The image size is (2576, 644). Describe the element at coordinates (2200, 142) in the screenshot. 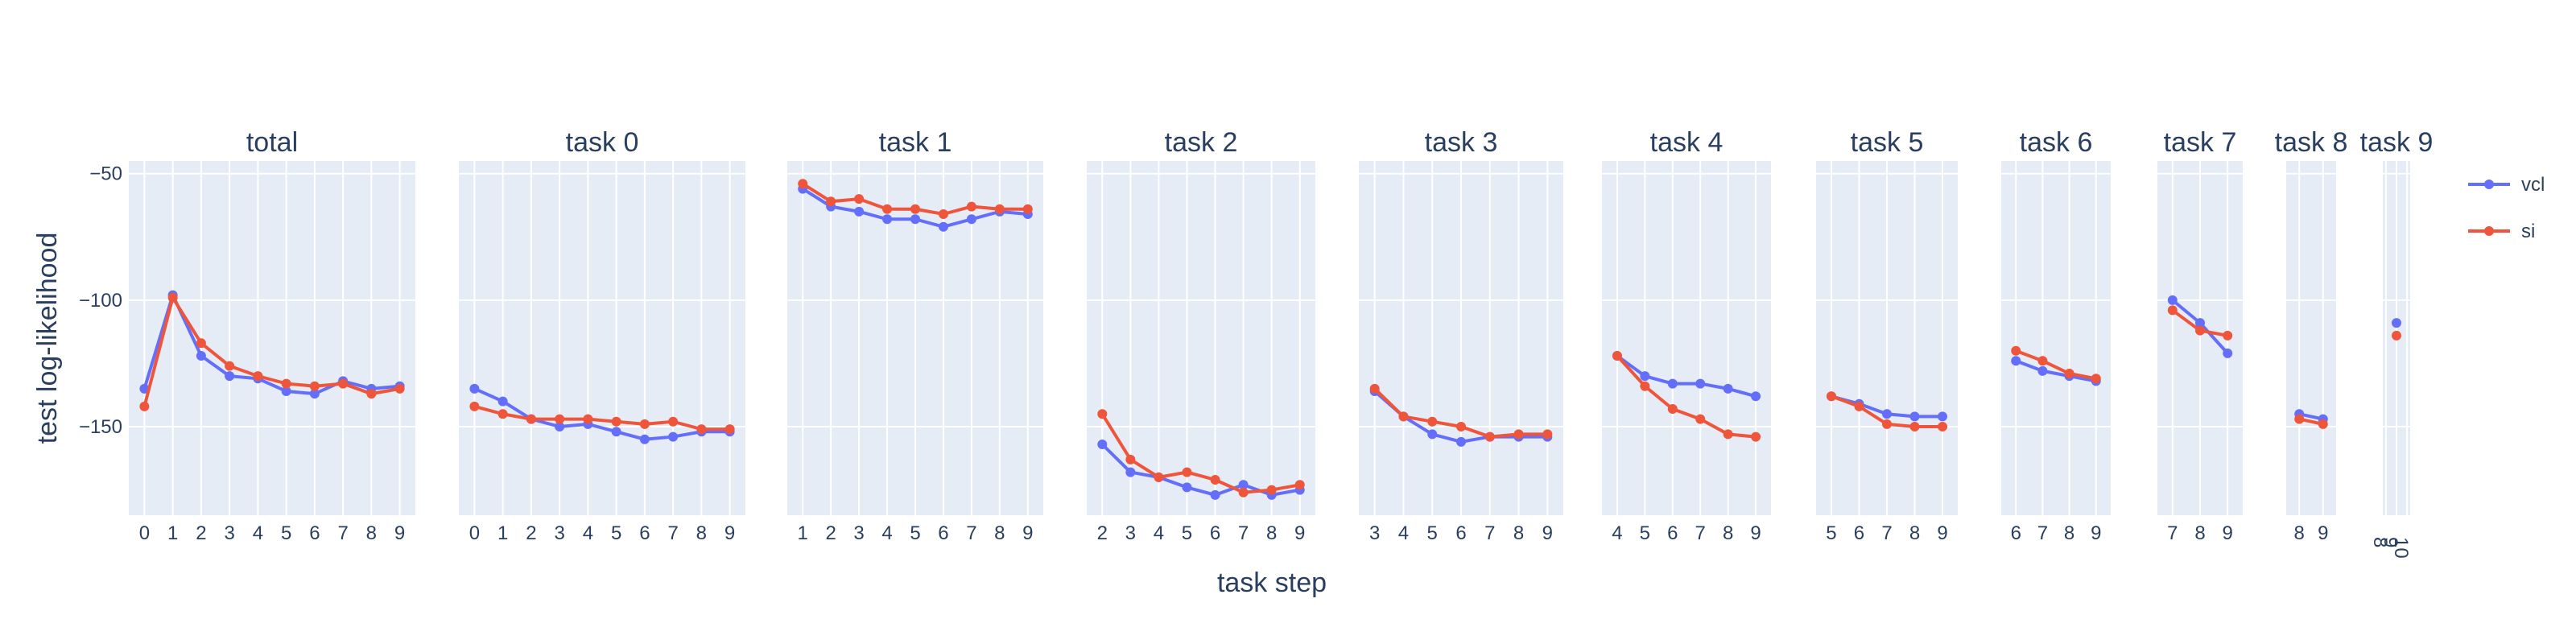

I see `panel-title: task 7` at that location.